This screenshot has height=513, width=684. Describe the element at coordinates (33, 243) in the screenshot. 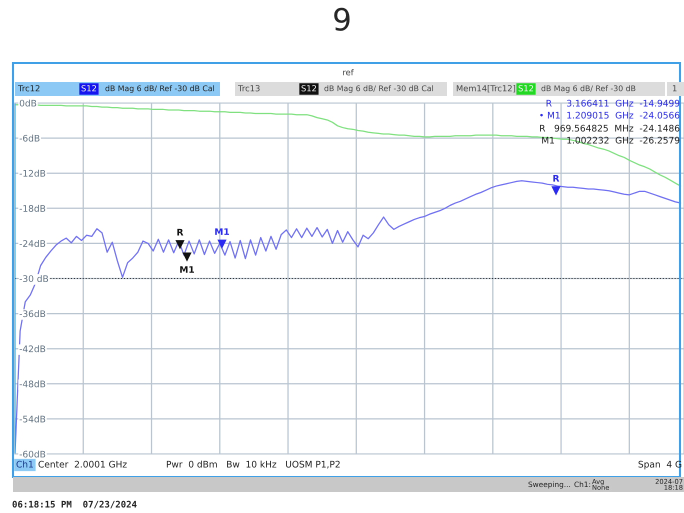

I see `y-tick-label: -24dB` at that location.